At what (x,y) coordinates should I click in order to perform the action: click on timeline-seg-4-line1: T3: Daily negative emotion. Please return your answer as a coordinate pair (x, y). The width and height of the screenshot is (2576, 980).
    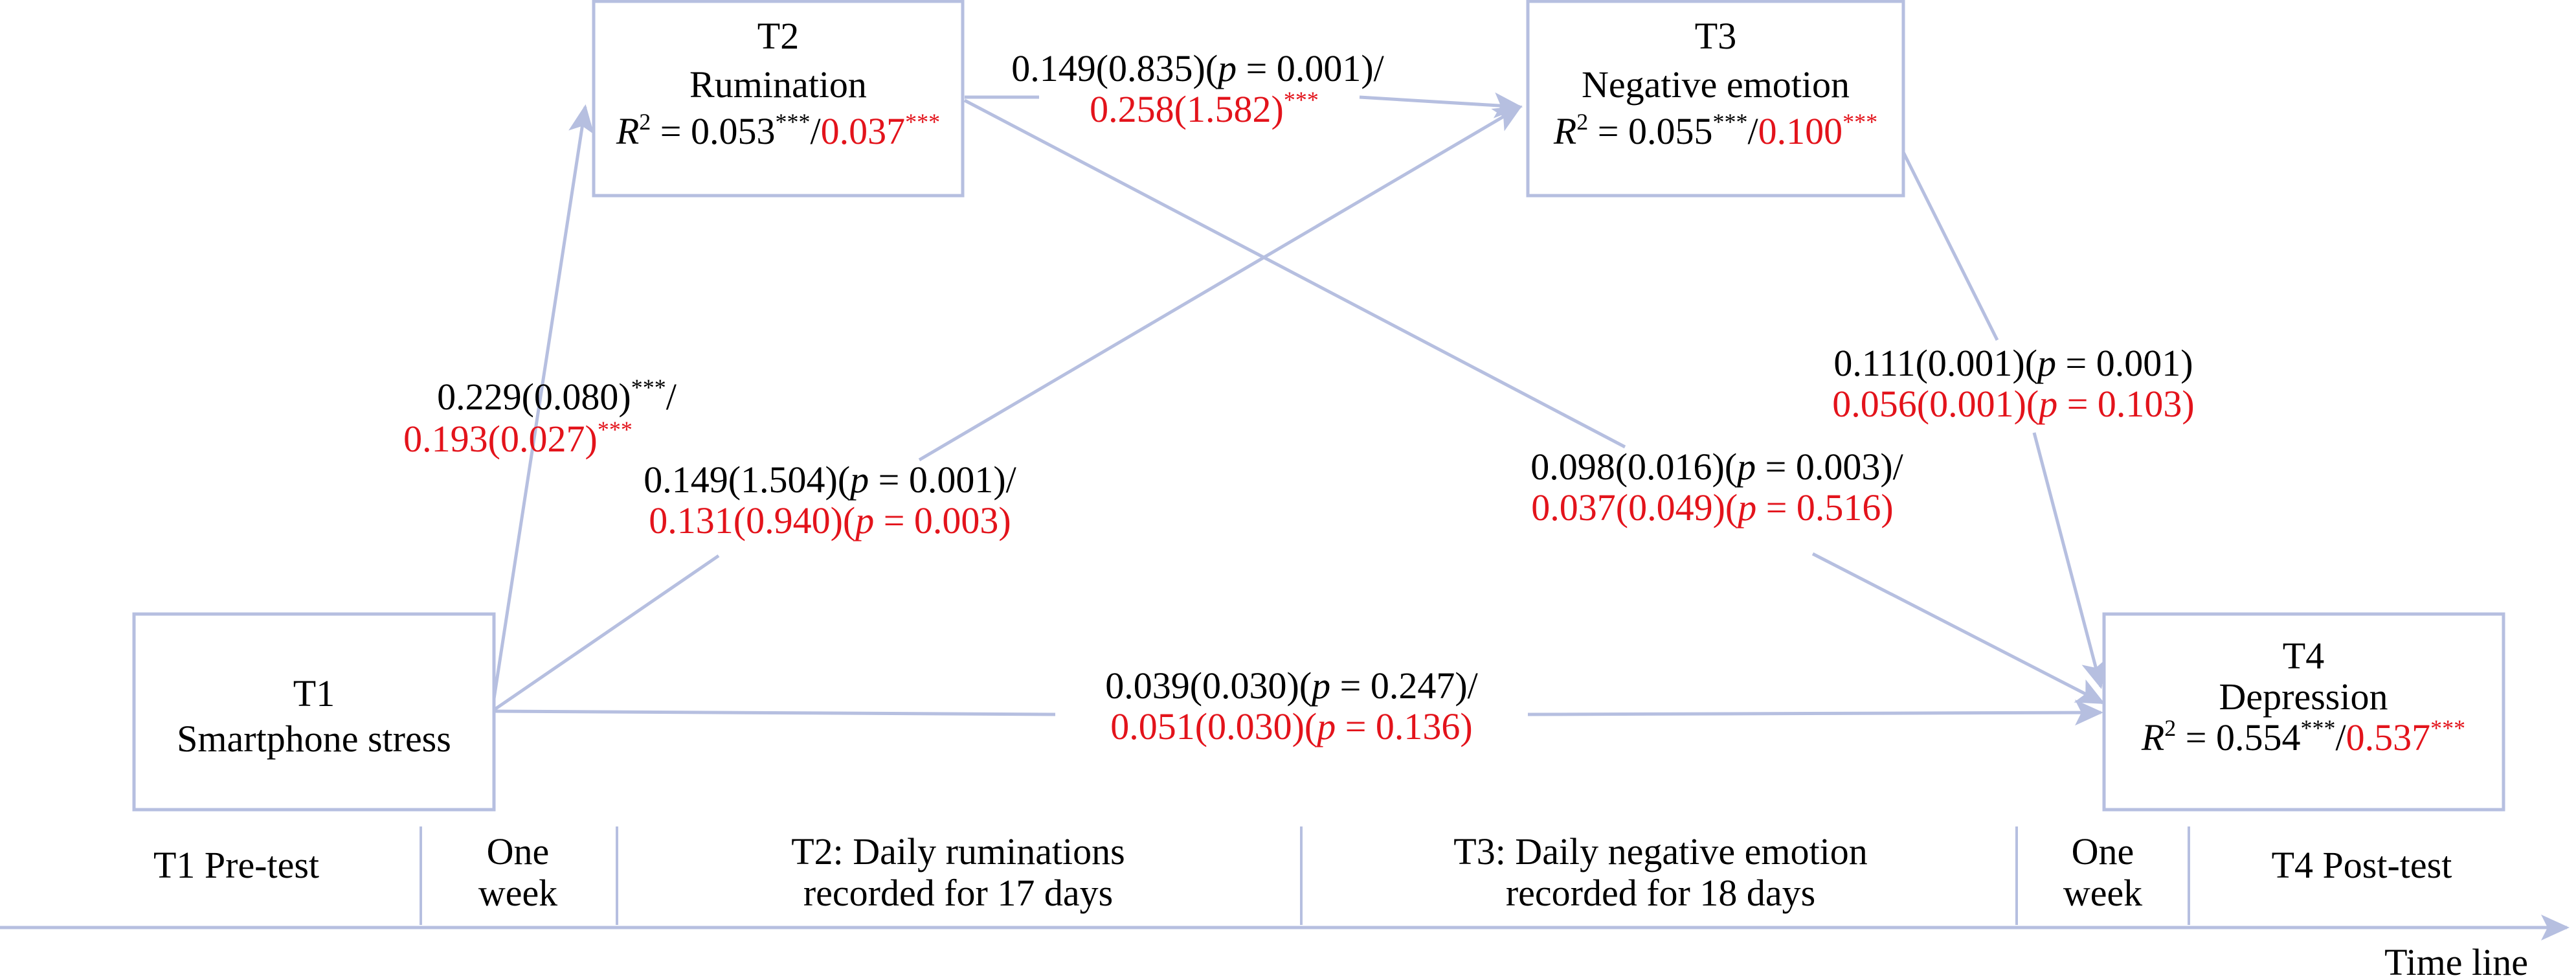
    Looking at the image, I should click on (1660, 851).